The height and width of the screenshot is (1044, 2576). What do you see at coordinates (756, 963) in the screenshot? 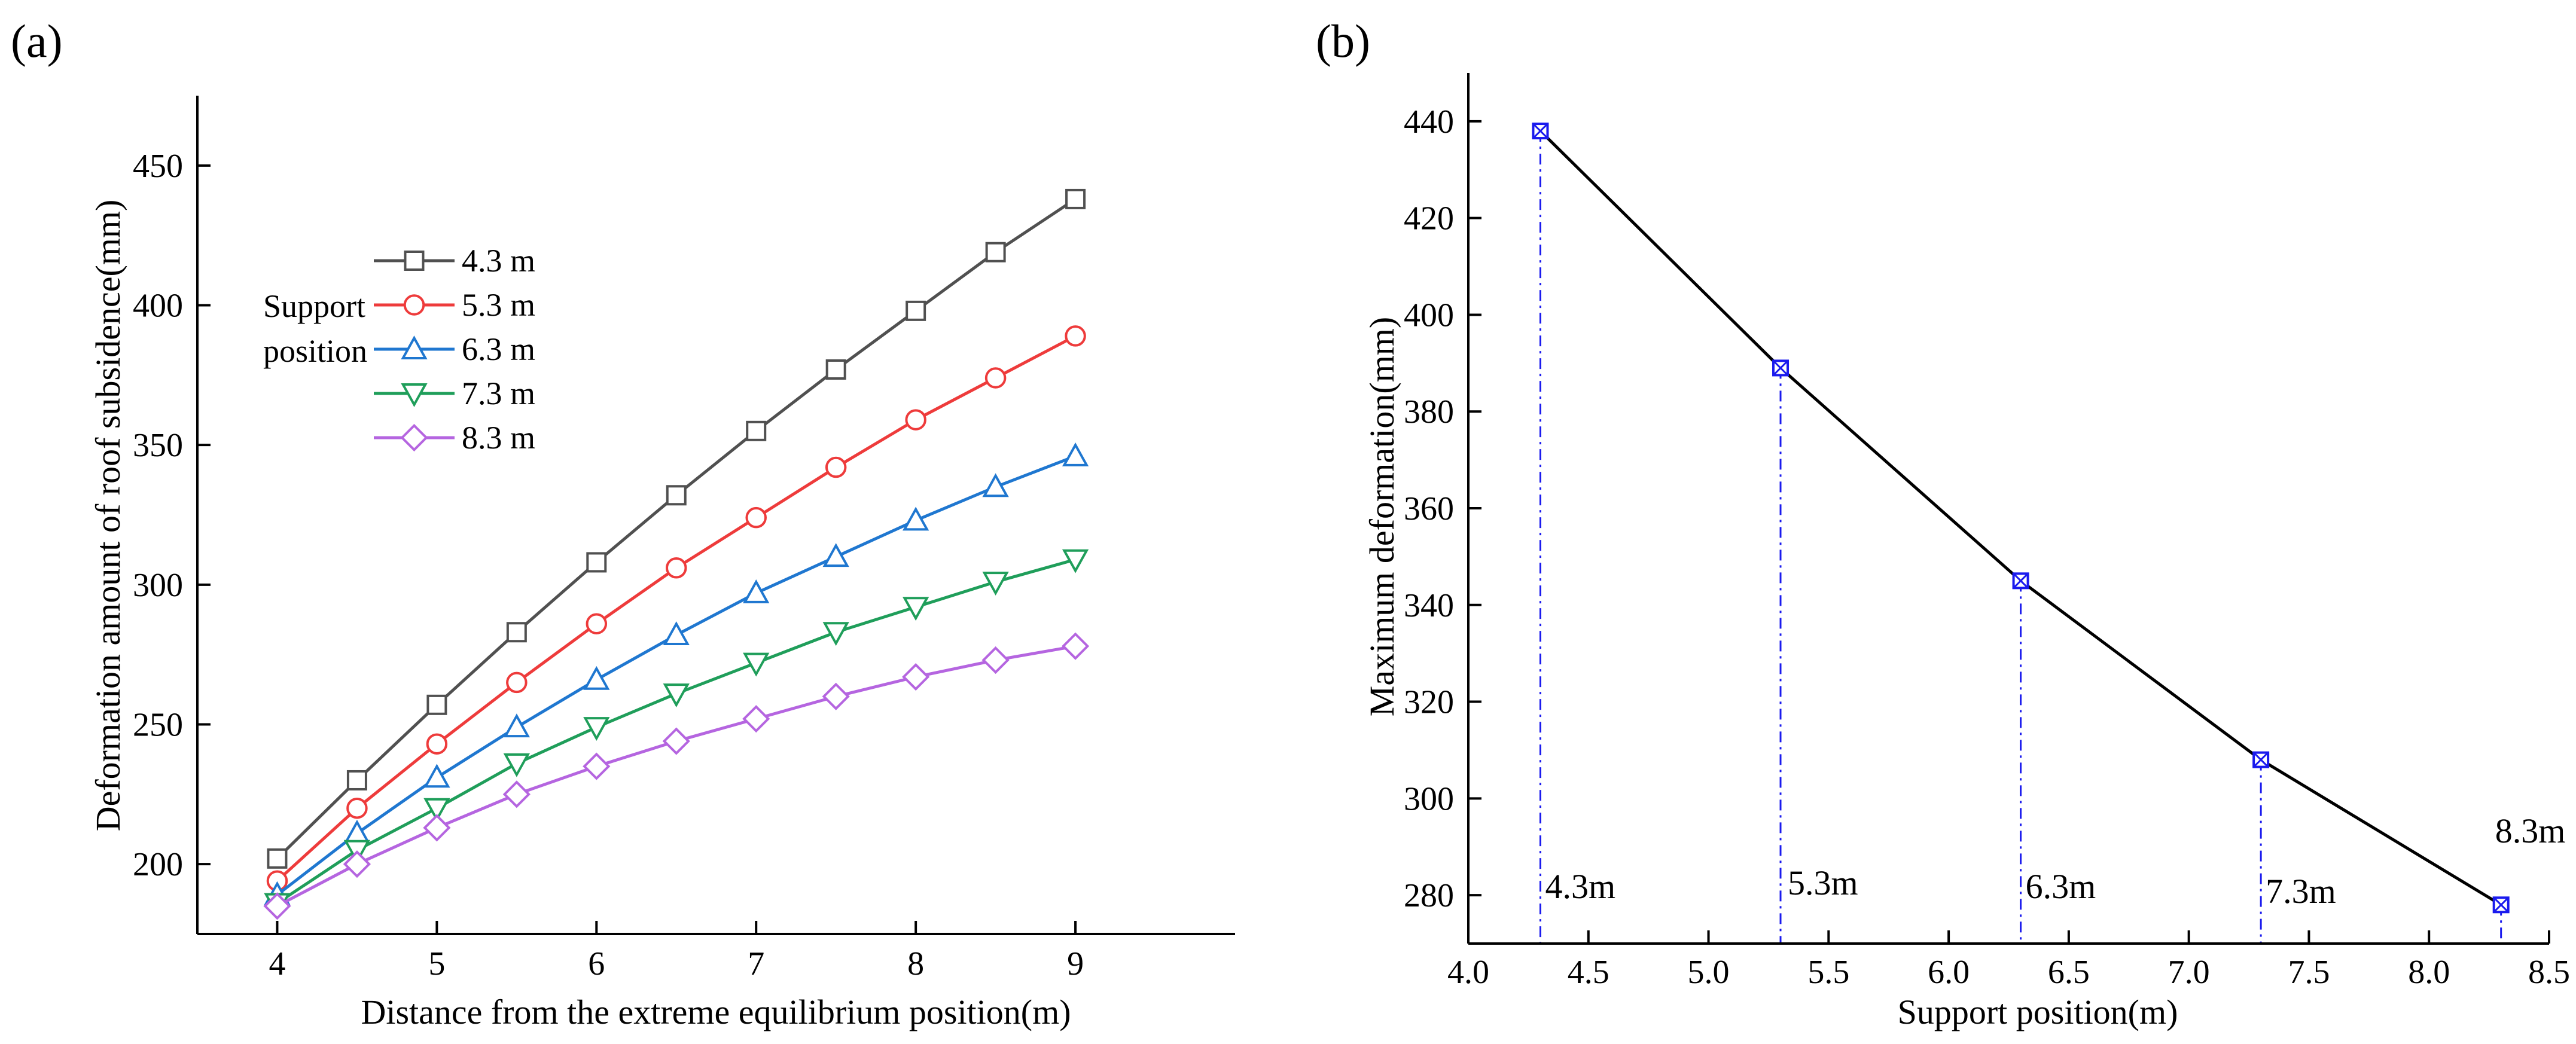
I see `x-tick-label-a: 7` at bounding box center [756, 963].